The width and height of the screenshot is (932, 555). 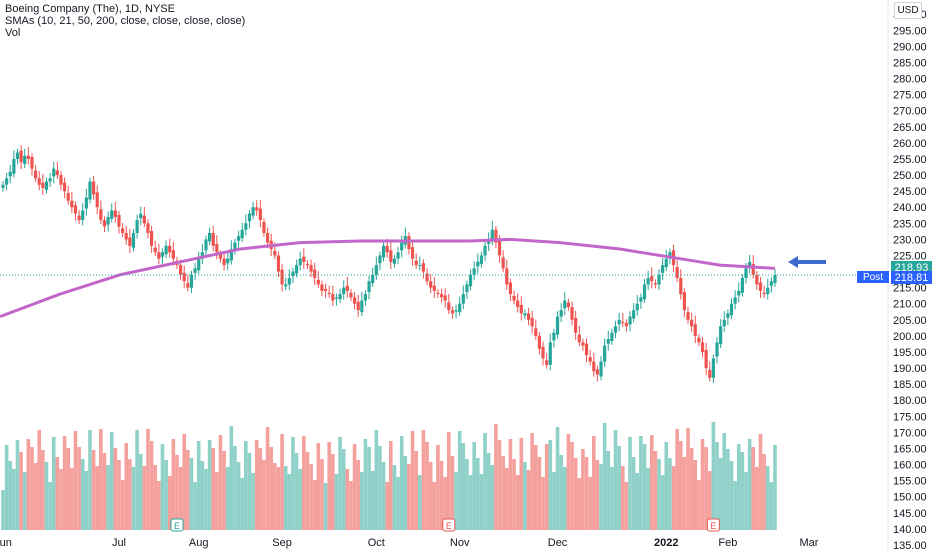 I want to click on y-tick-label: 180.00, so click(x=910, y=401).